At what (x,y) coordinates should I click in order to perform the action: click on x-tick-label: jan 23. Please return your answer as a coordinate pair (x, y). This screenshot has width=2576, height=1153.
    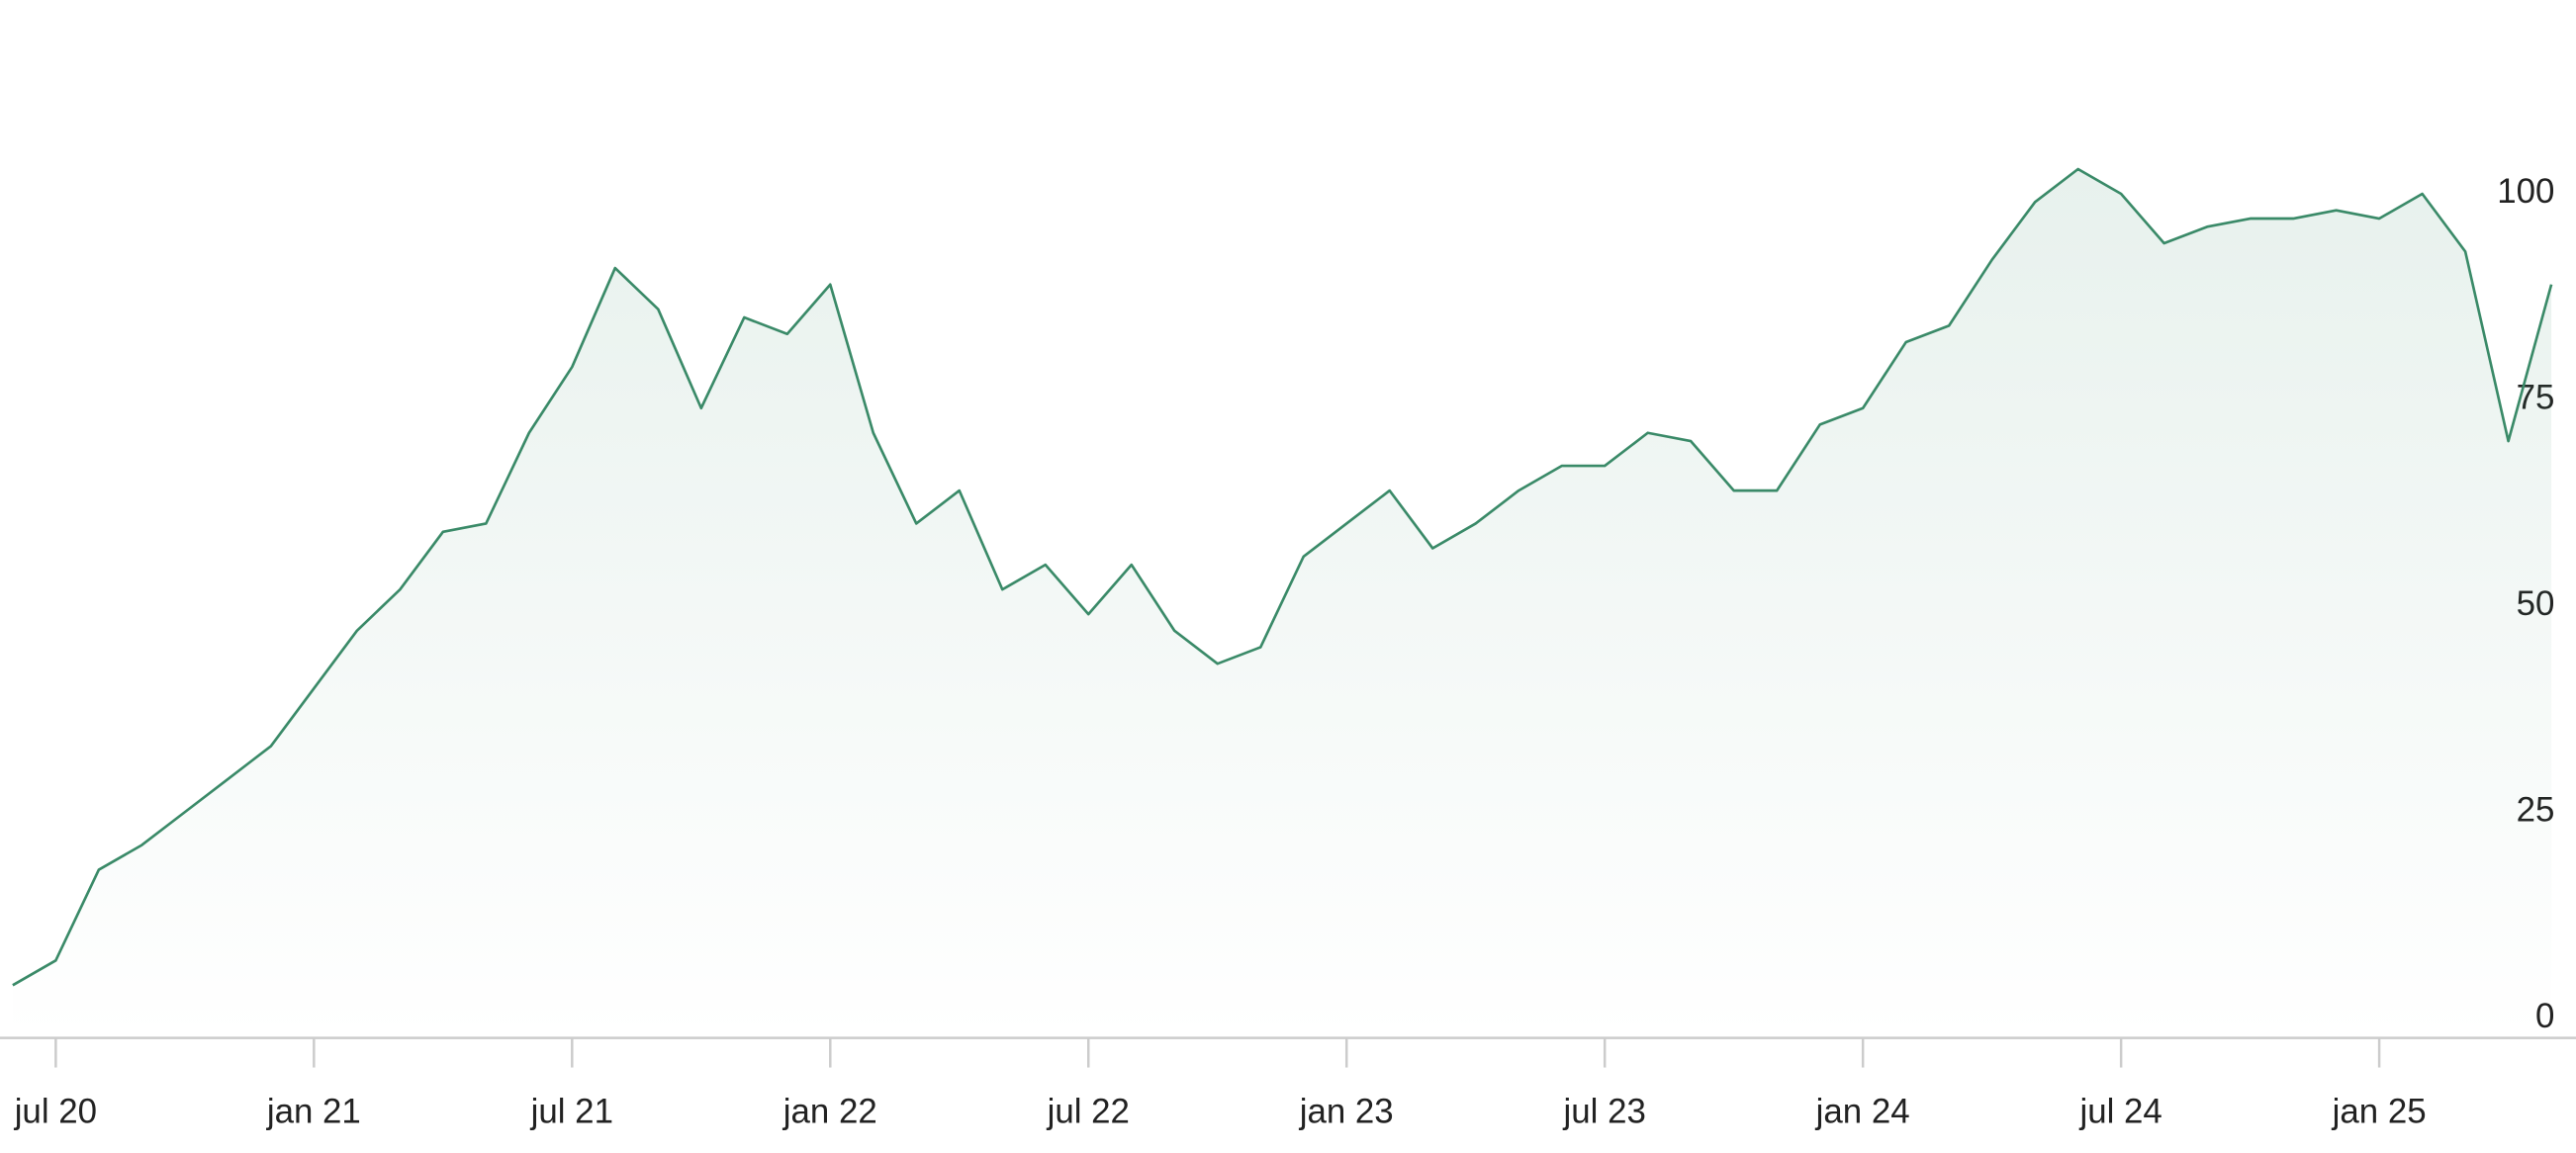
    Looking at the image, I should click on (1346, 1111).